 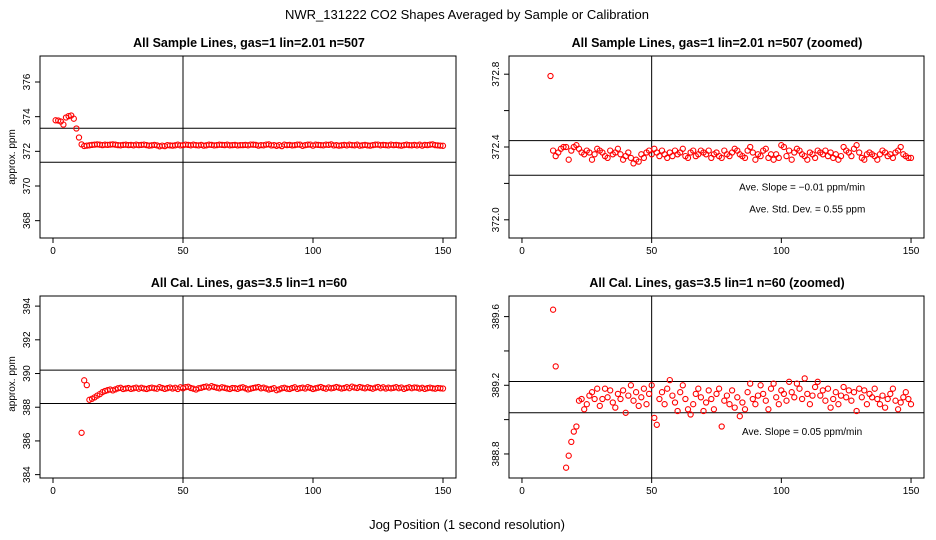 What do you see at coordinates (652, 251) in the screenshot?
I see `x-tick-label: 50` at bounding box center [652, 251].